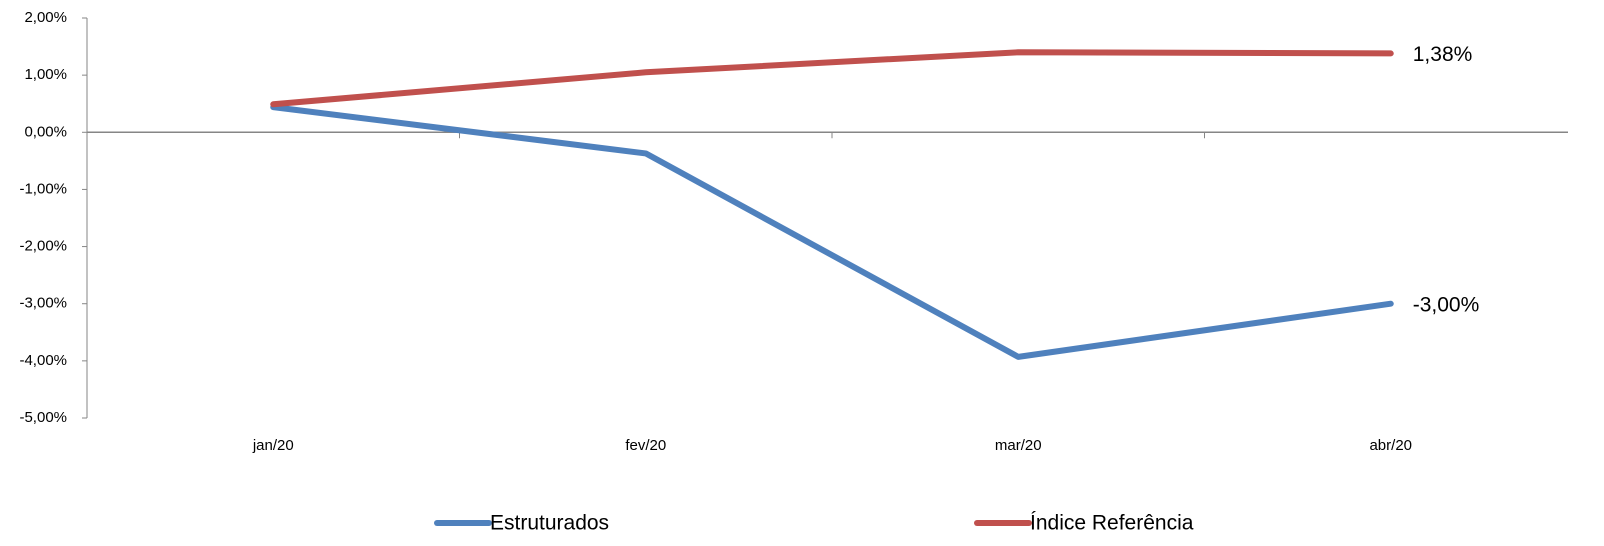 Image resolution: width=1604 pixels, height=546 pixels. I want to click on y-tick-label: -5,00%, so click(43, 417).